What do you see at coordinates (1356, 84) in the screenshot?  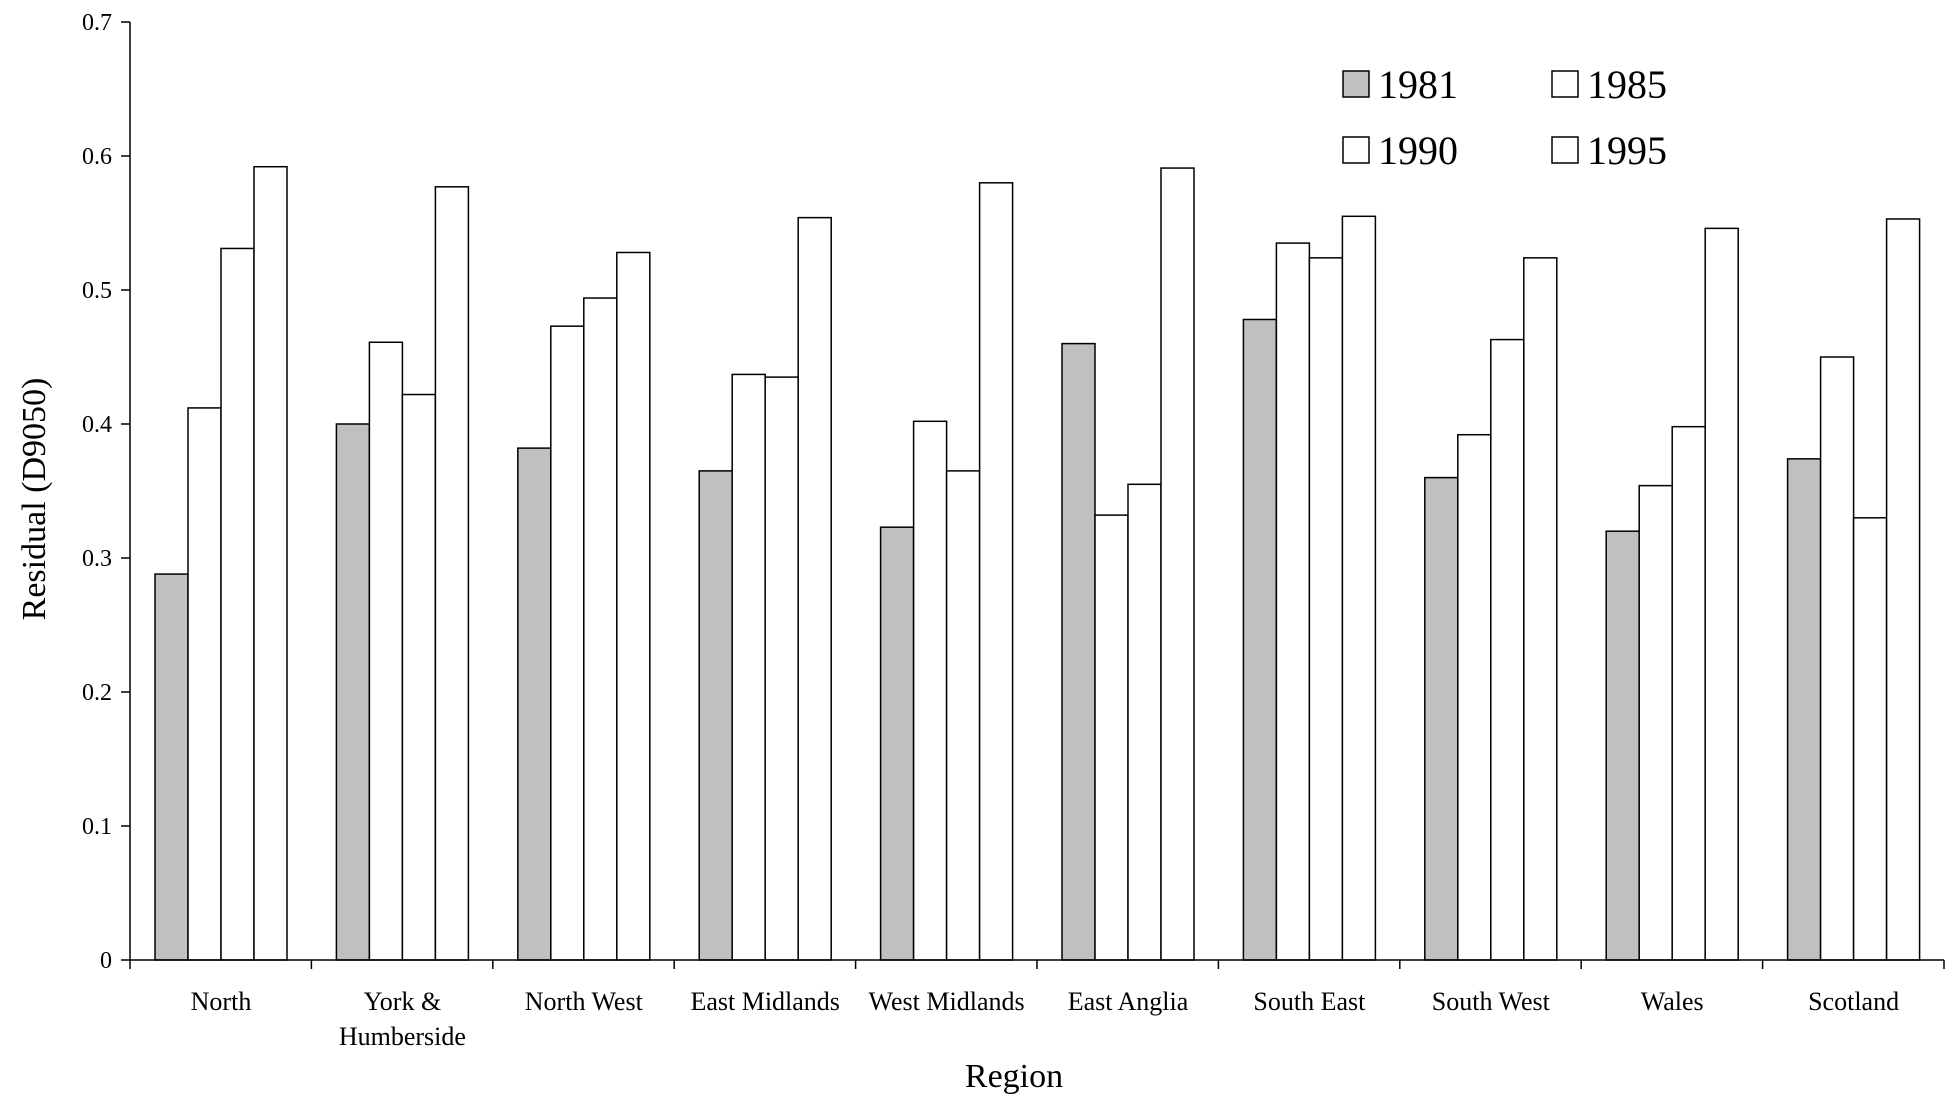 I see `legend-swatch-1981` at bounding box center [1356, 84].